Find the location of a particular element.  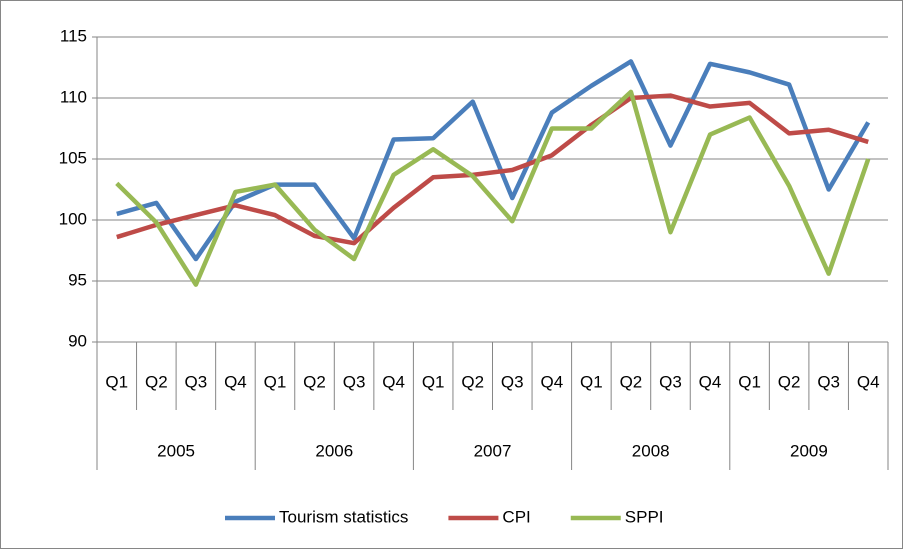

x-group-label: 2005 is located at coordinates (176, 450).